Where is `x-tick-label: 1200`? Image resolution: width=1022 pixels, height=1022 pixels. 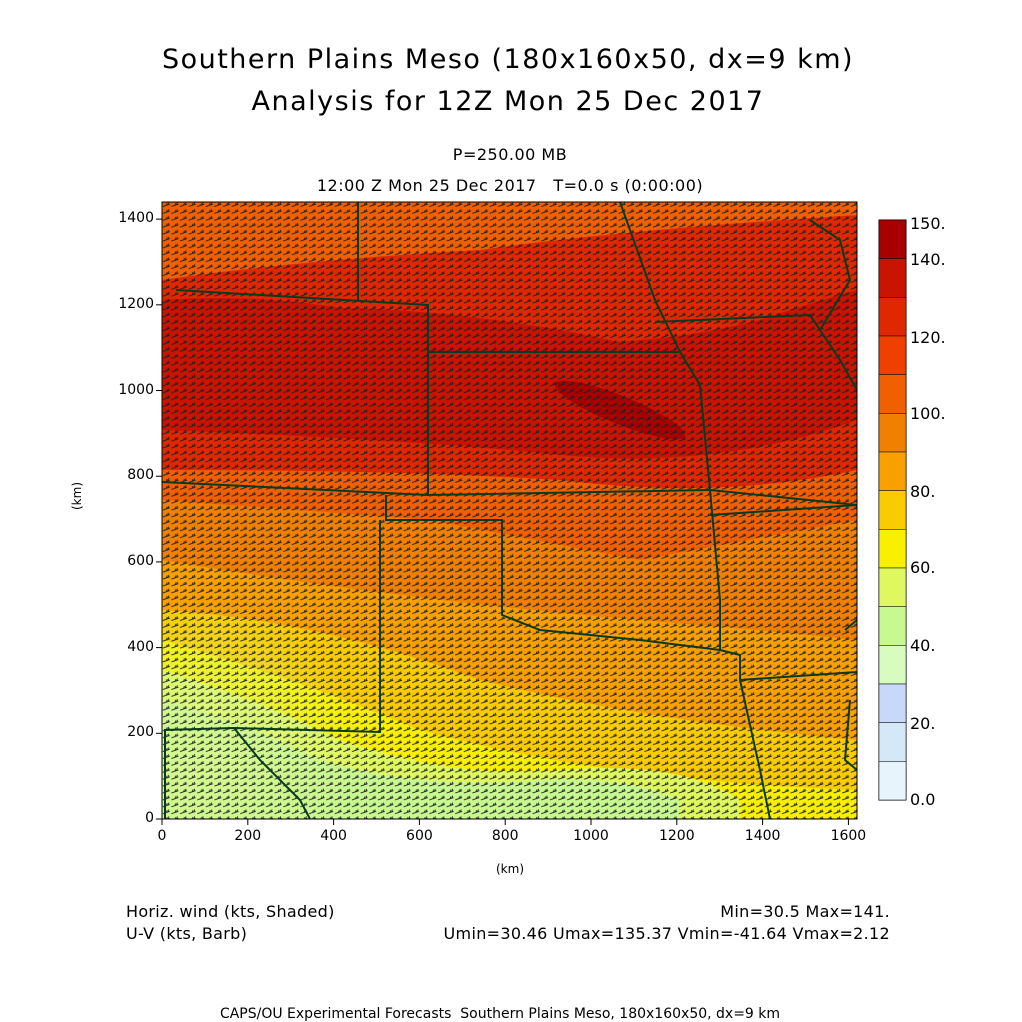 x-tick-label: 1200 is located at coordinates (676, 836).